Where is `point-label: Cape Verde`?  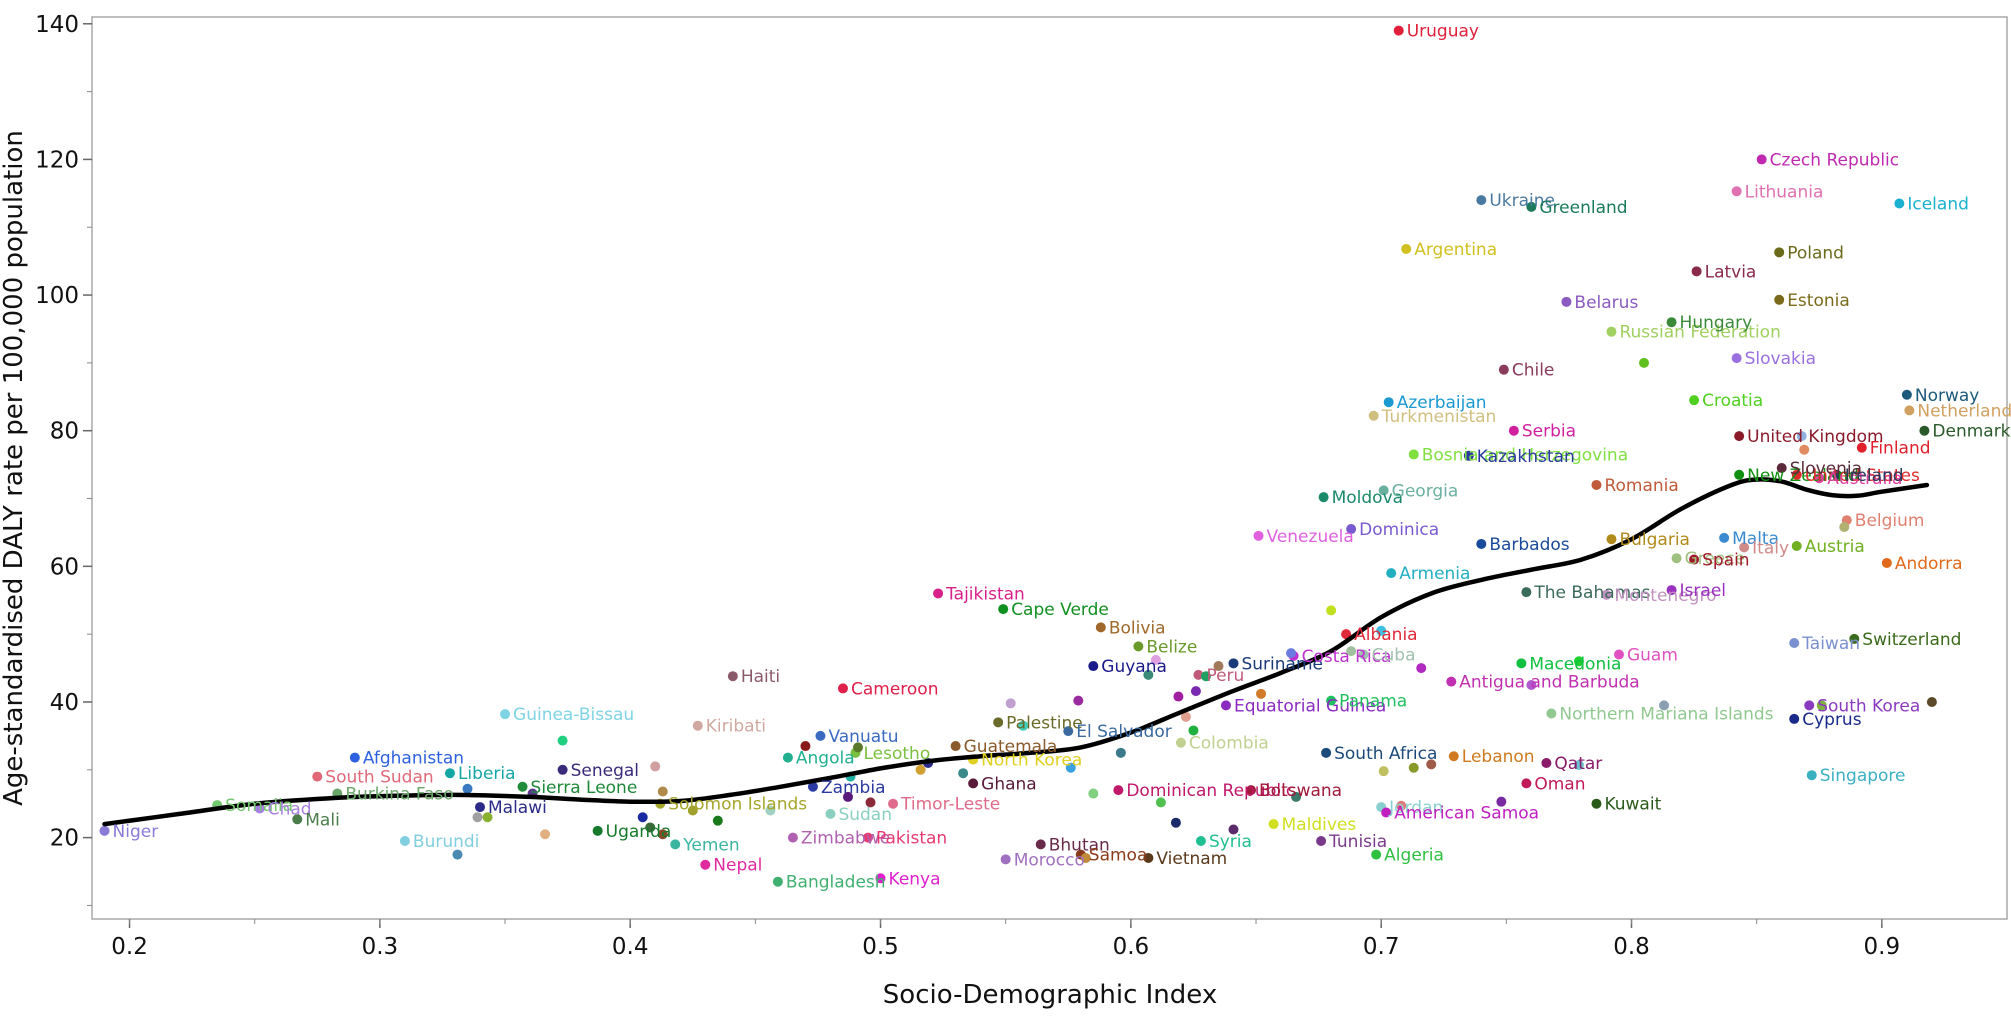
point-label: Cape Verde is located at coordinates (1060, 610).